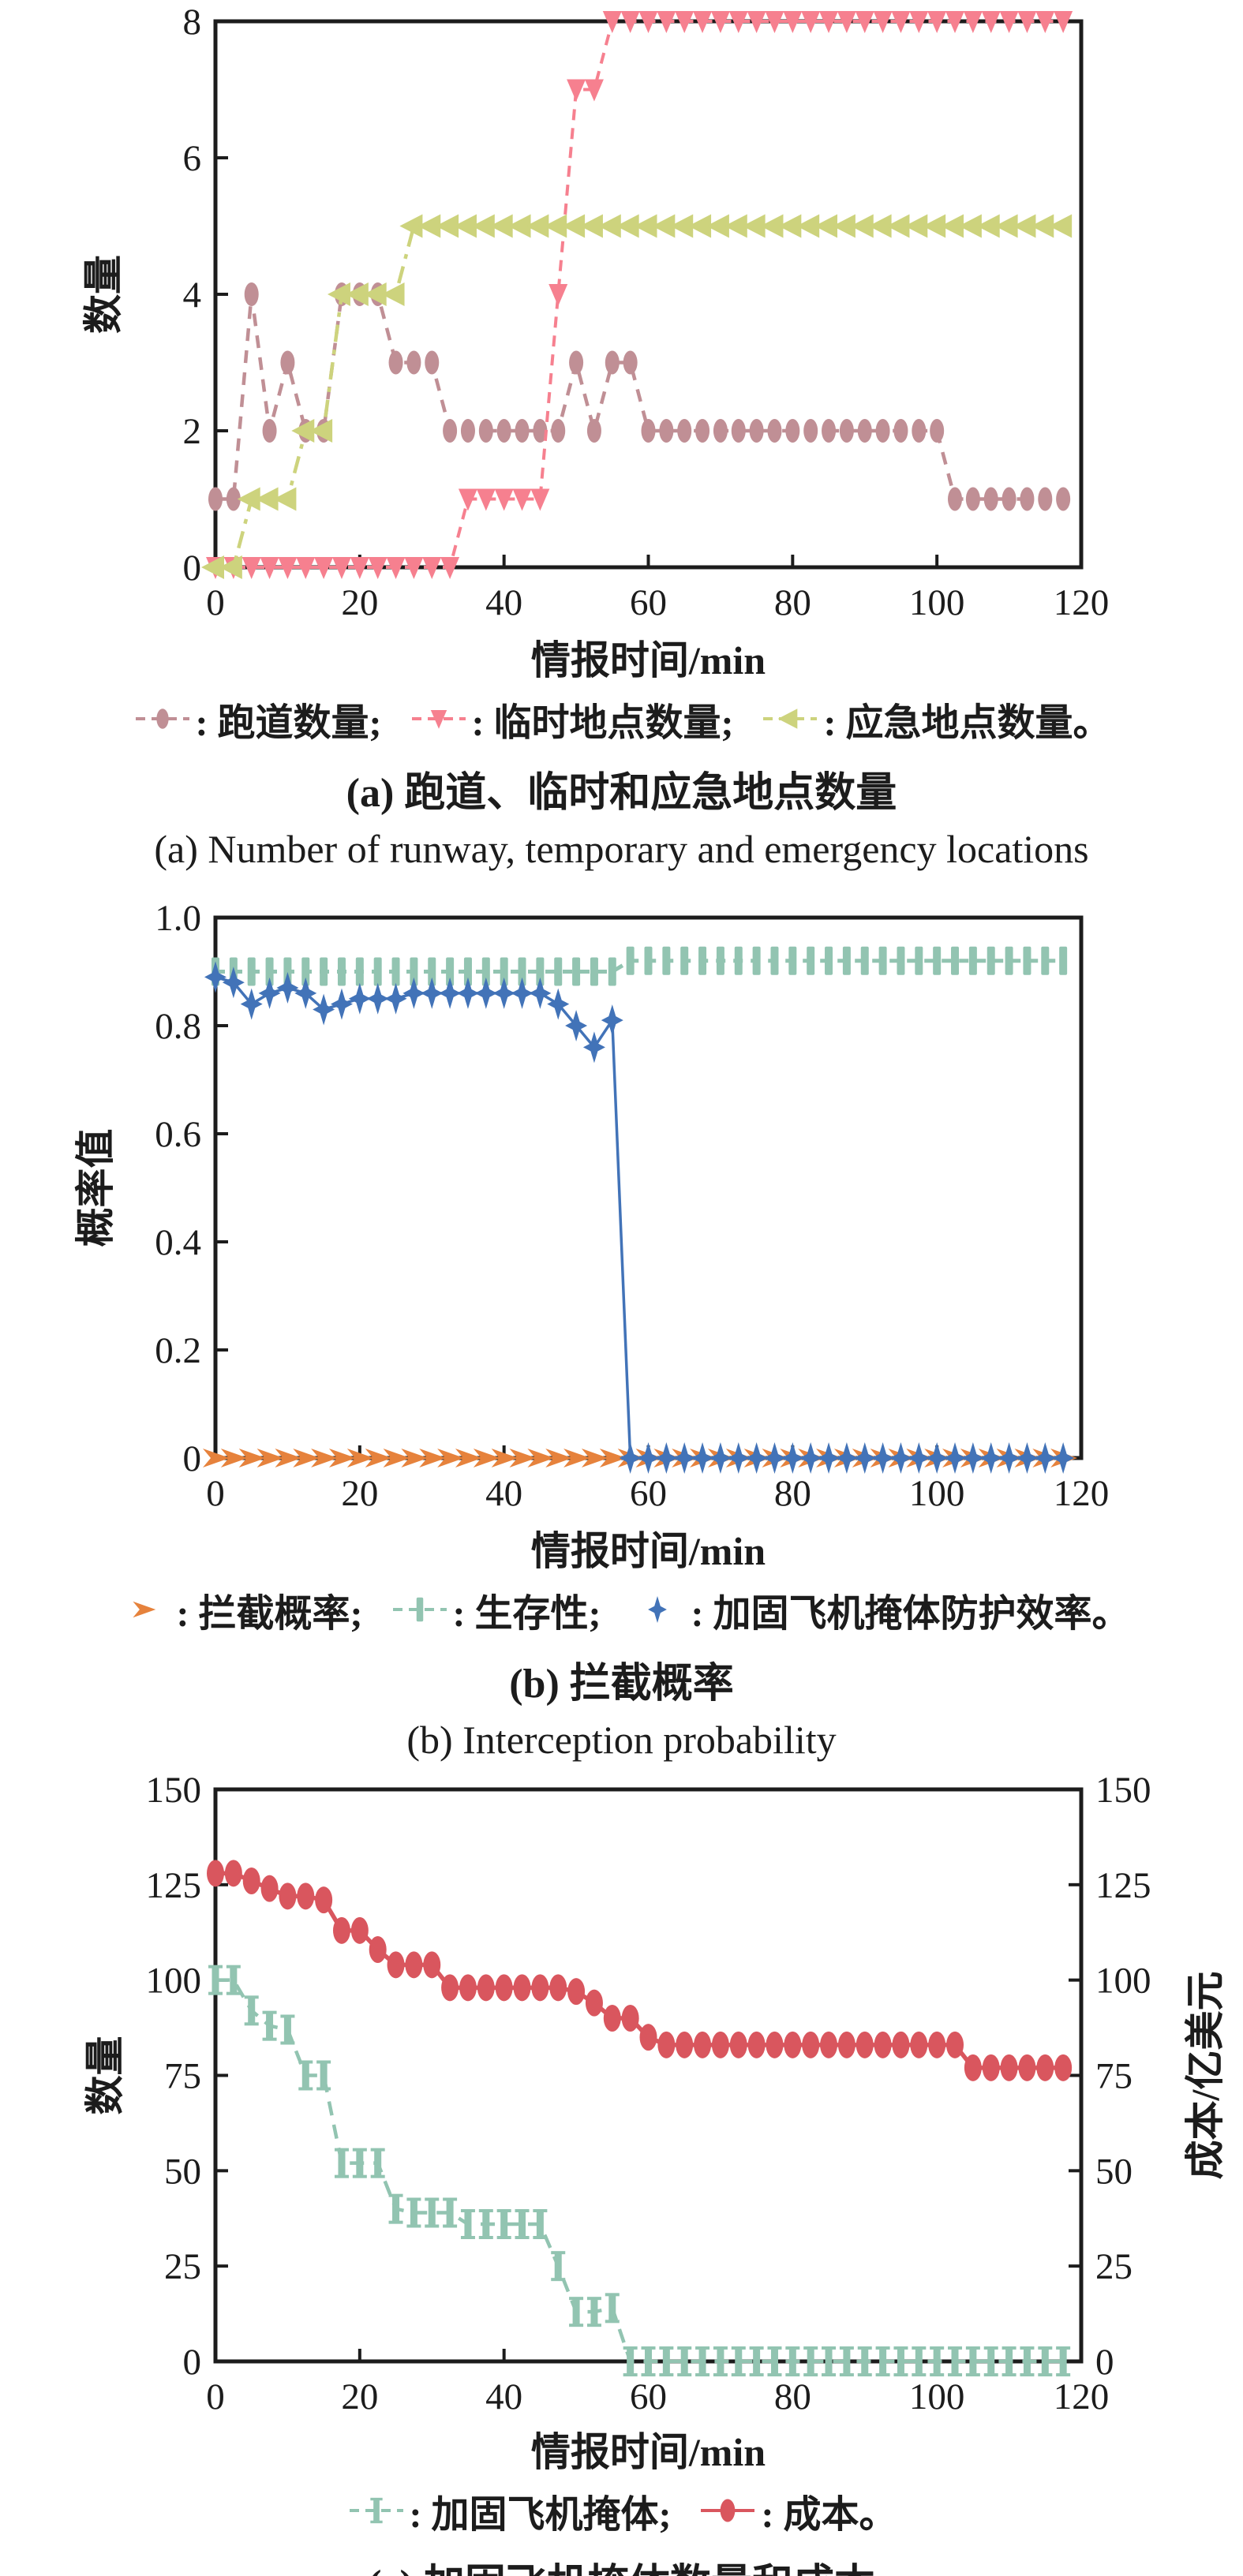 The width and height of the screenshot is (1243, 2576). Describe the element at coordinates (192, 431) in the screenshot. I see `svg-text: 2` at that location.